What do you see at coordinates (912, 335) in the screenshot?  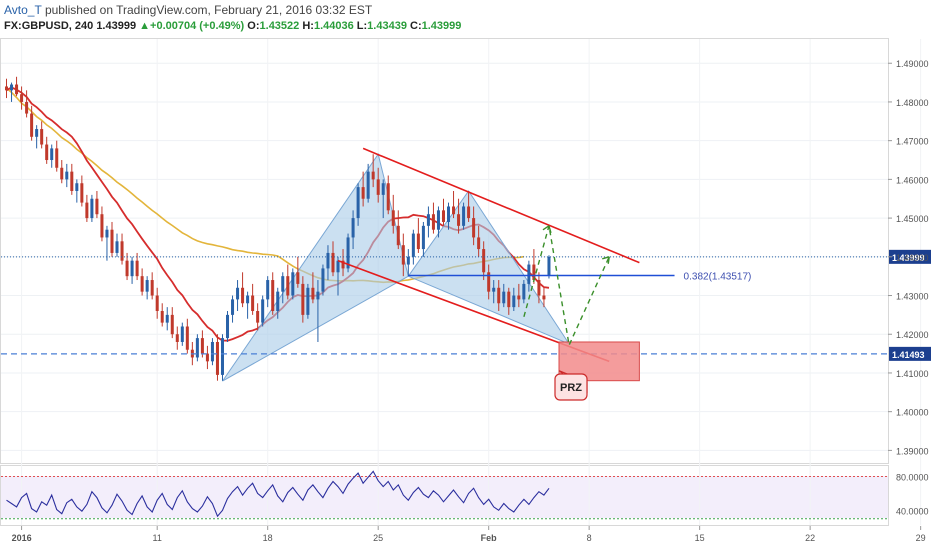 I see `price-tick-label: 1.42000` at bounding box center [912, 335].